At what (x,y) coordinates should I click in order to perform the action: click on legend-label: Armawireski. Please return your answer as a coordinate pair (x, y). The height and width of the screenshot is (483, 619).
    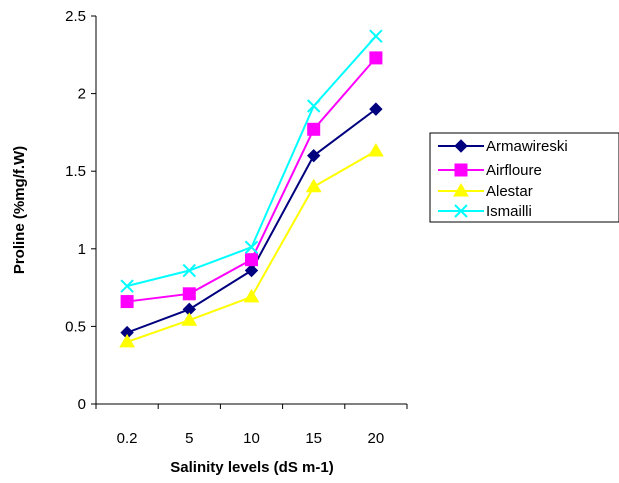
    Looking at the image, I should click on (527, 146).